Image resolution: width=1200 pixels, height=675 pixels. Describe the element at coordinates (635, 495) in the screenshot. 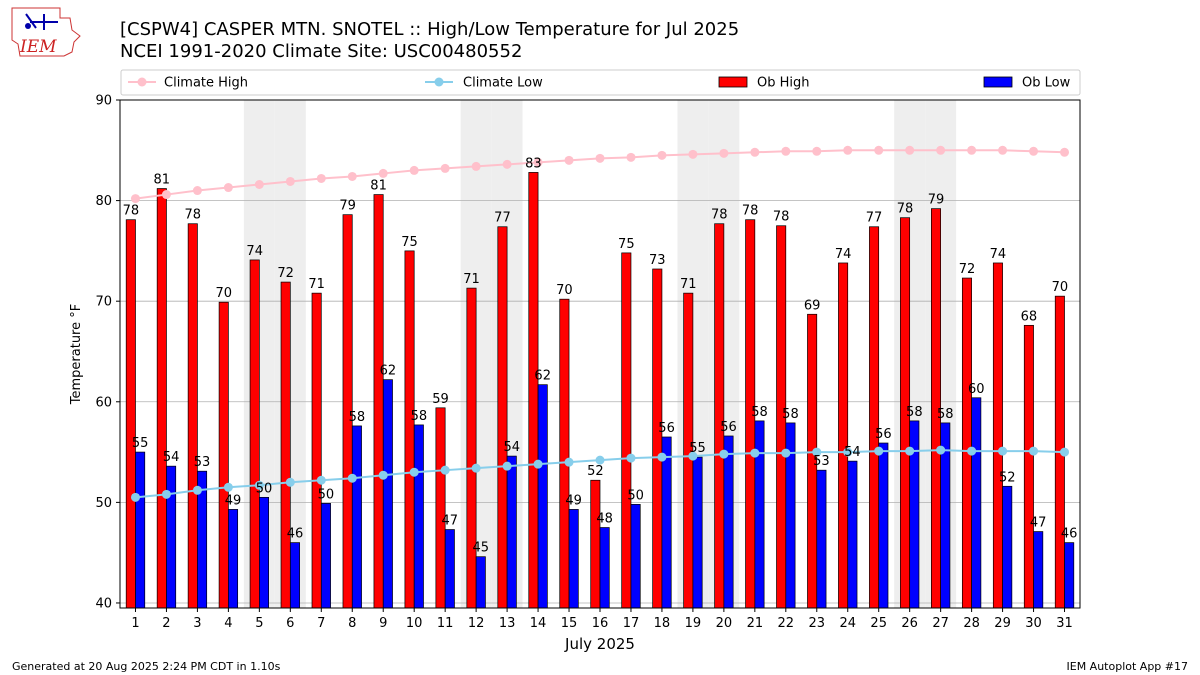

I see `ob-low-value-label: 50` at that location.